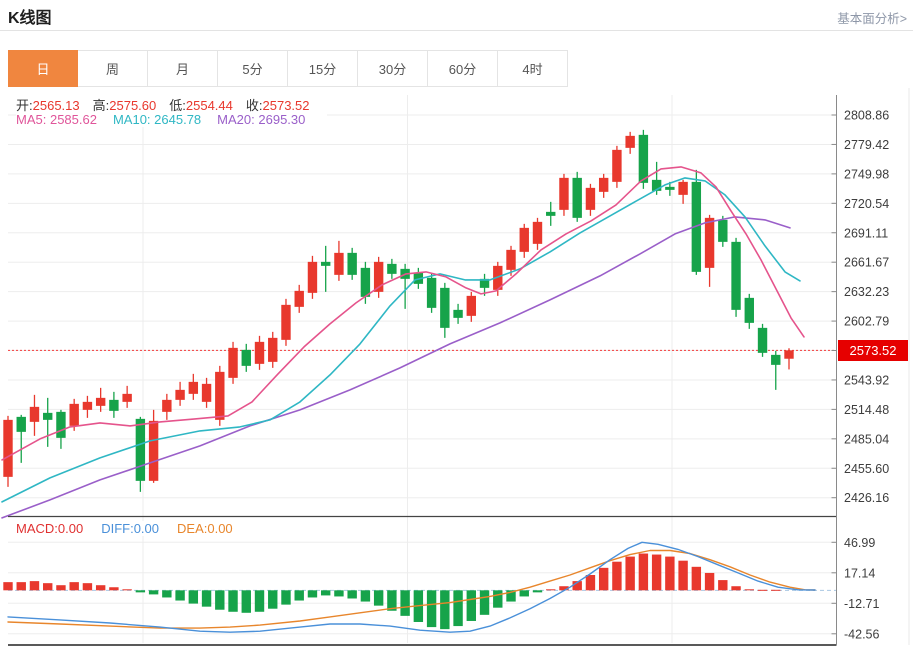 This screenshot has width=913, height=651. I want to click on price-axis-label: 2426.16, so click(866, 498).